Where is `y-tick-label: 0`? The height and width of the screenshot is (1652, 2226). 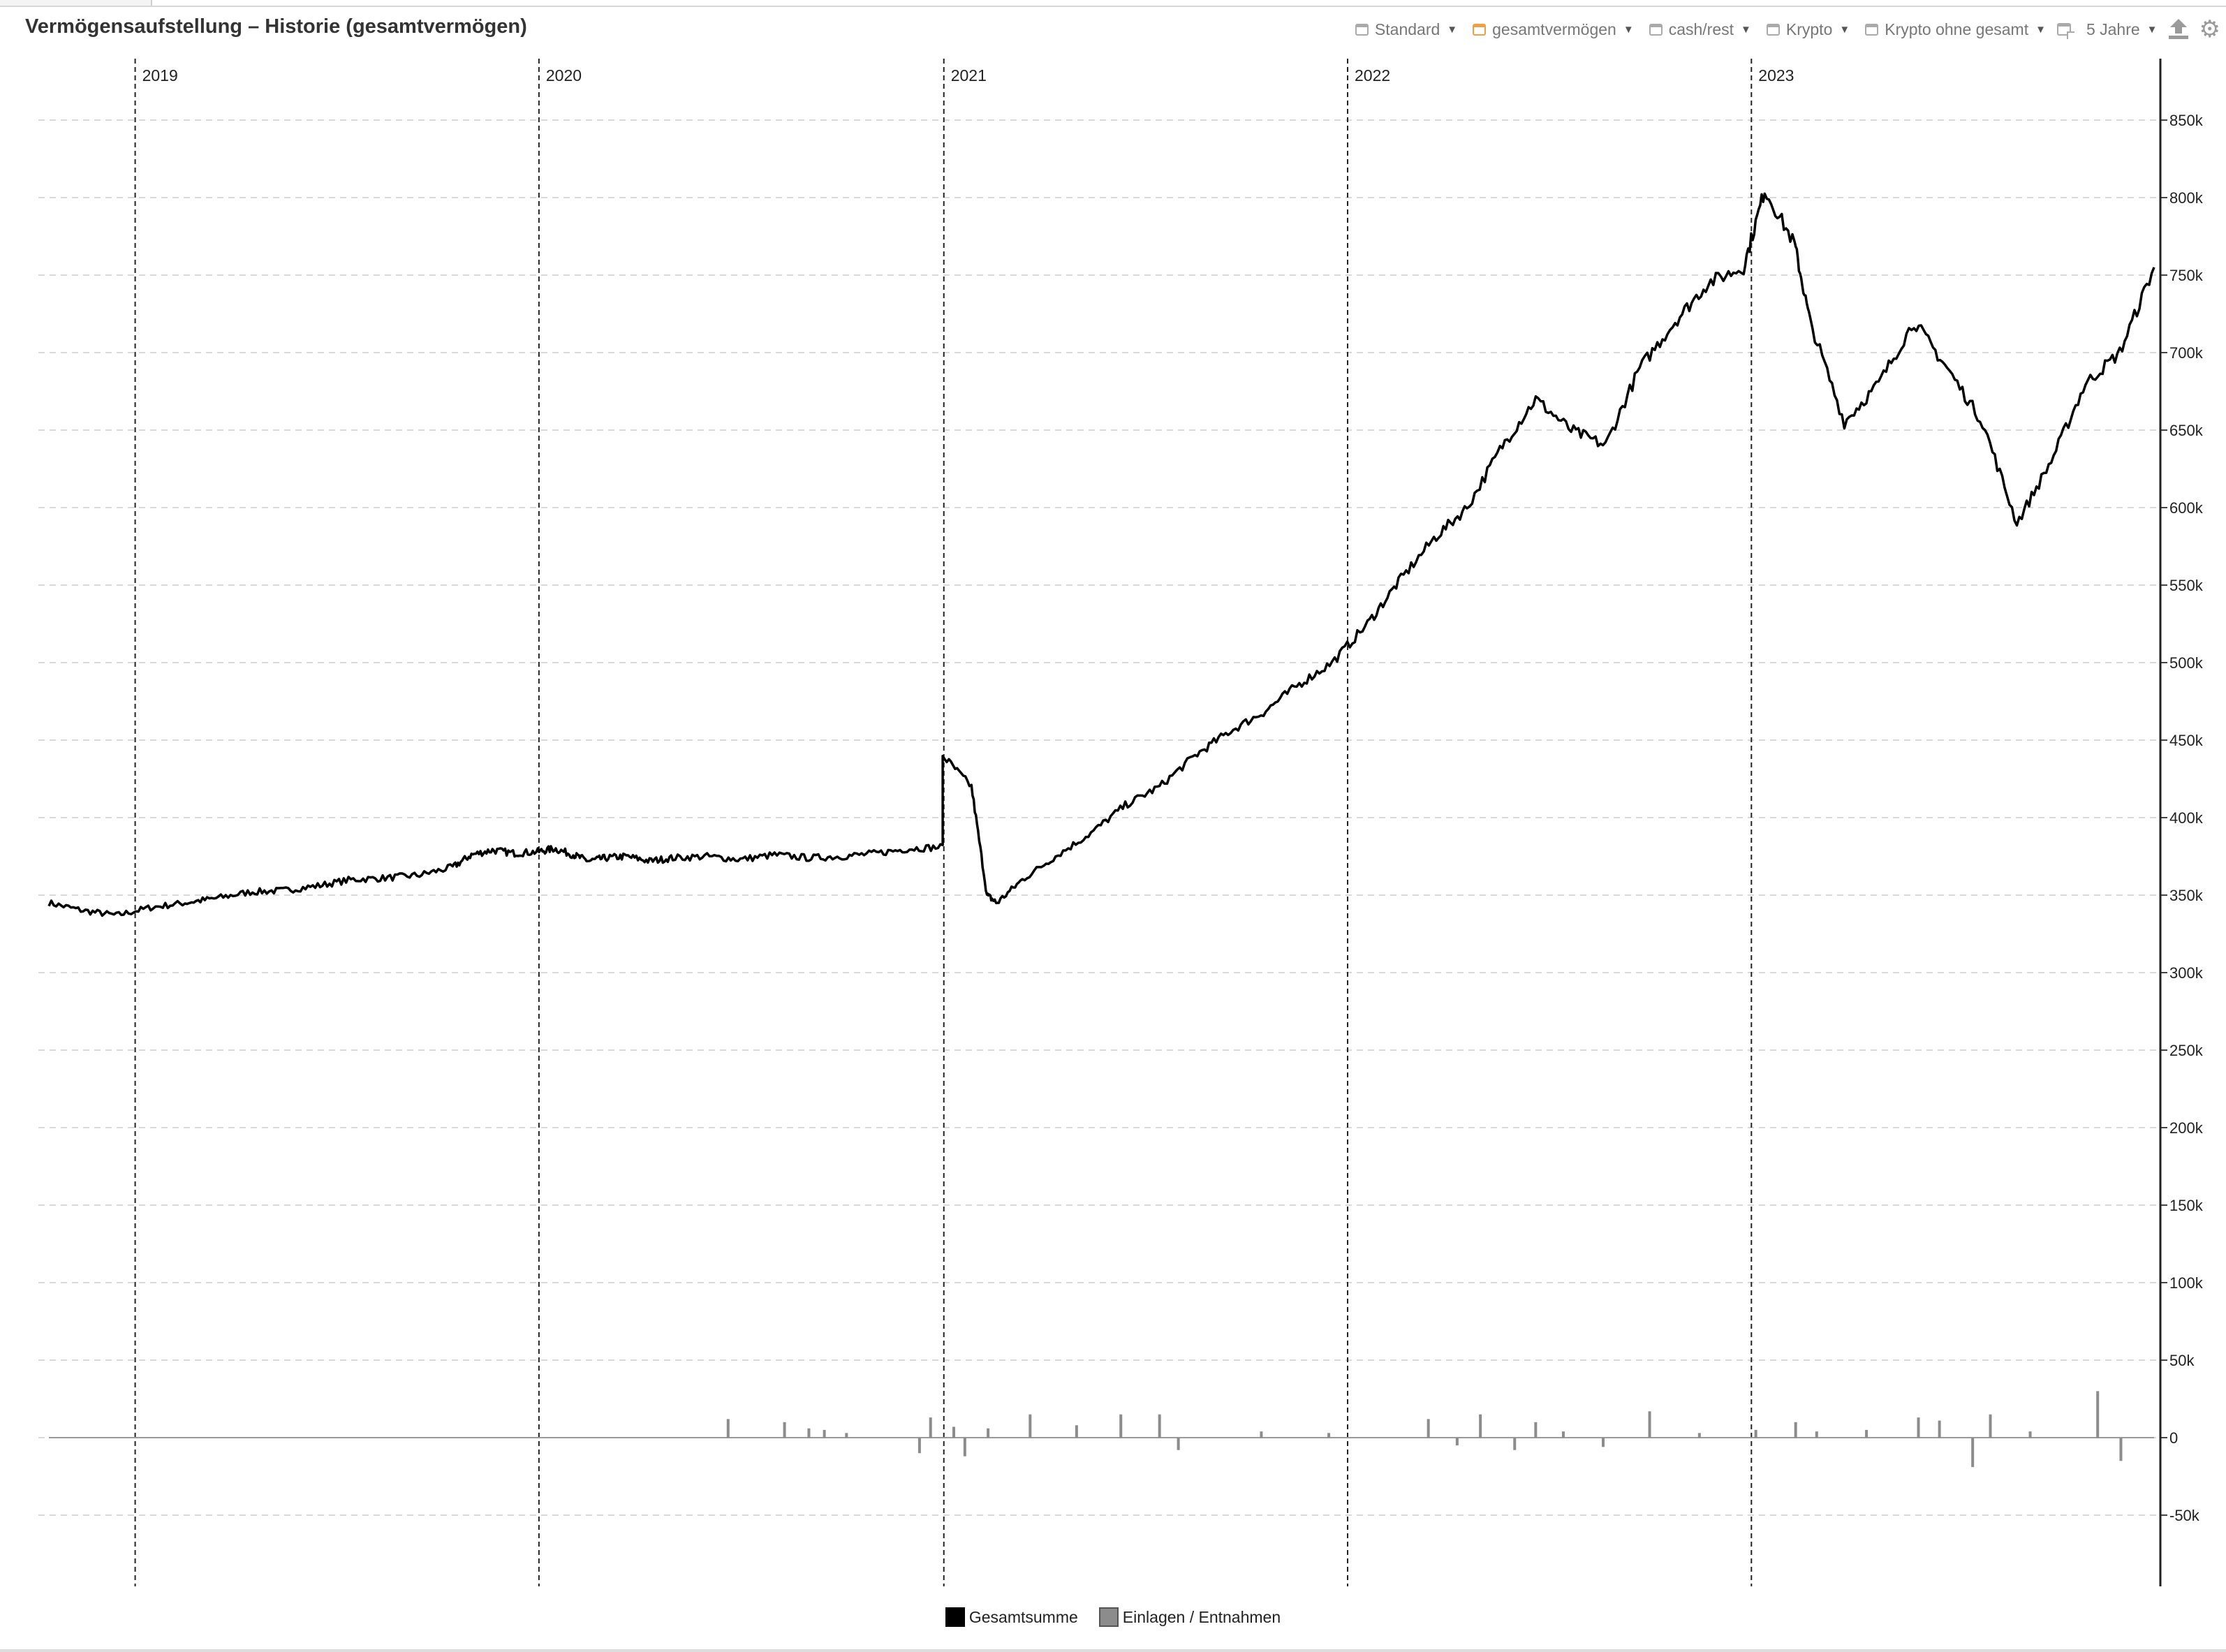
y-tick-label: 0 is located at coordinates (2174, 1438).